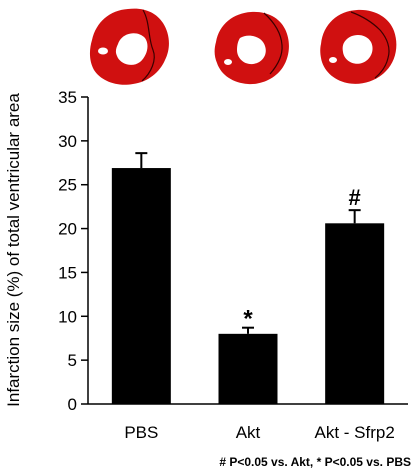 The width and height of the screenshot is (415, 472). I want to click on x-tick-label: Akt, so click(248, 432).